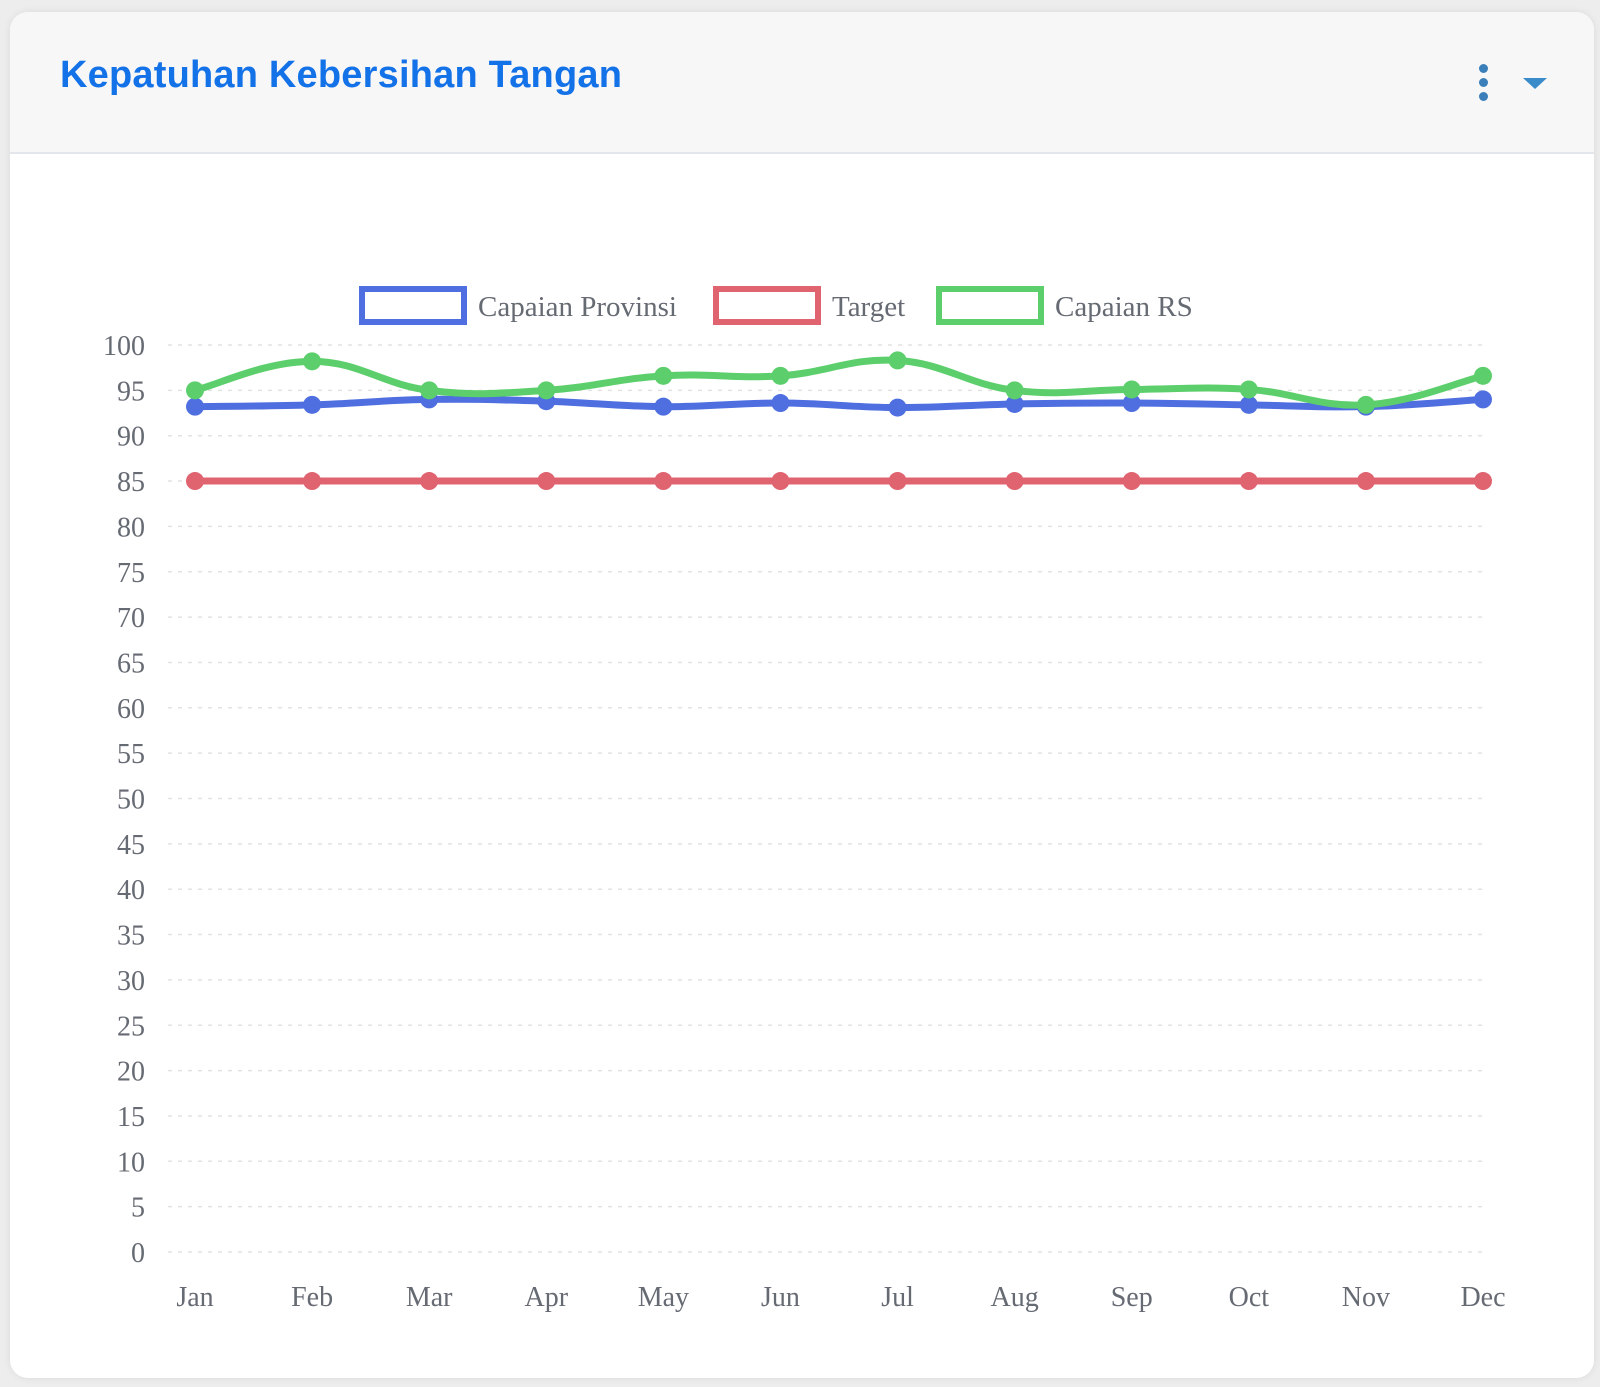  Describe the element at coordinates (1249, 1297) in the screenshot. I see `x-tick-label: Oct` at that location.